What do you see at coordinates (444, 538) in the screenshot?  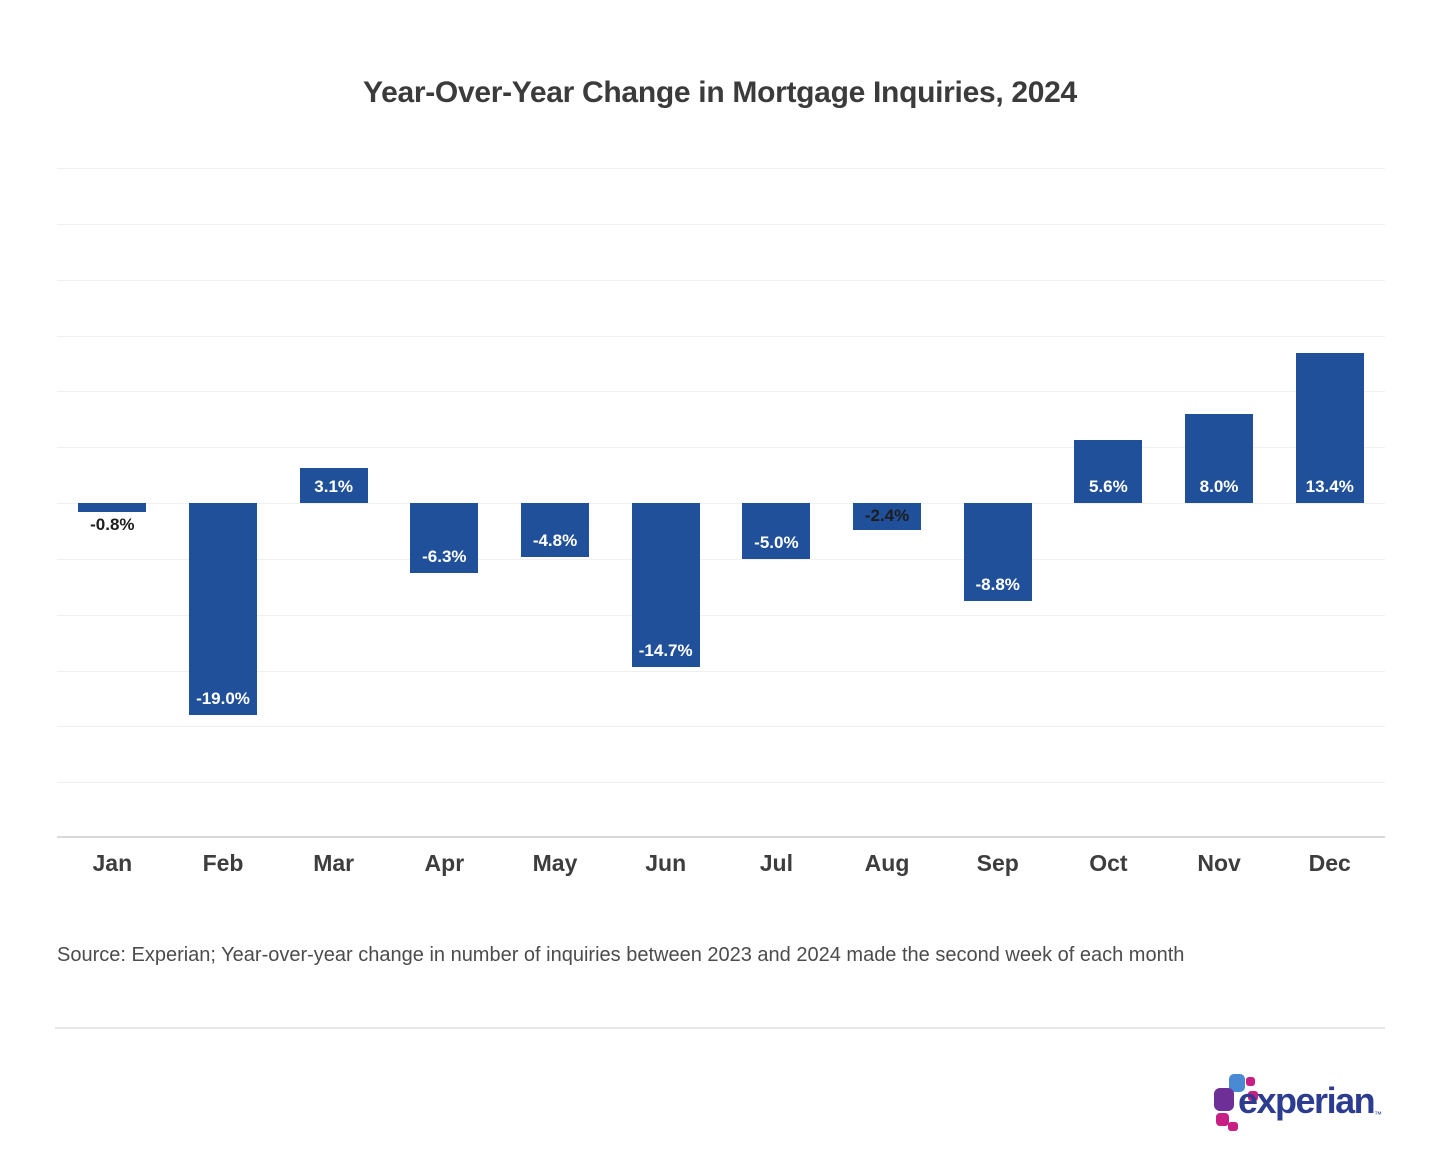 I see `bar-apr` at bounding box center [444, 538].